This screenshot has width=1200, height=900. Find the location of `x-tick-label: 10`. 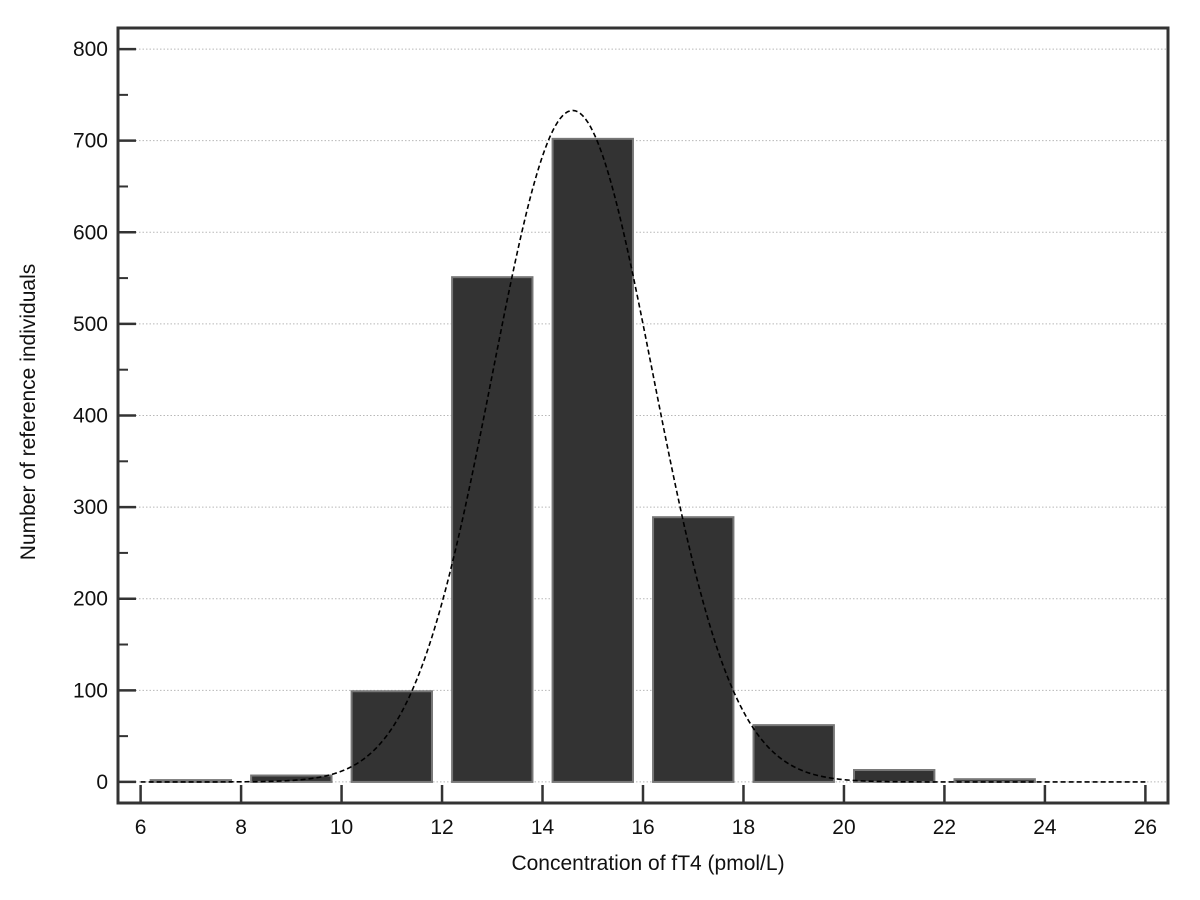

x-tick-label: 10 is located at coordinates (341, 827).